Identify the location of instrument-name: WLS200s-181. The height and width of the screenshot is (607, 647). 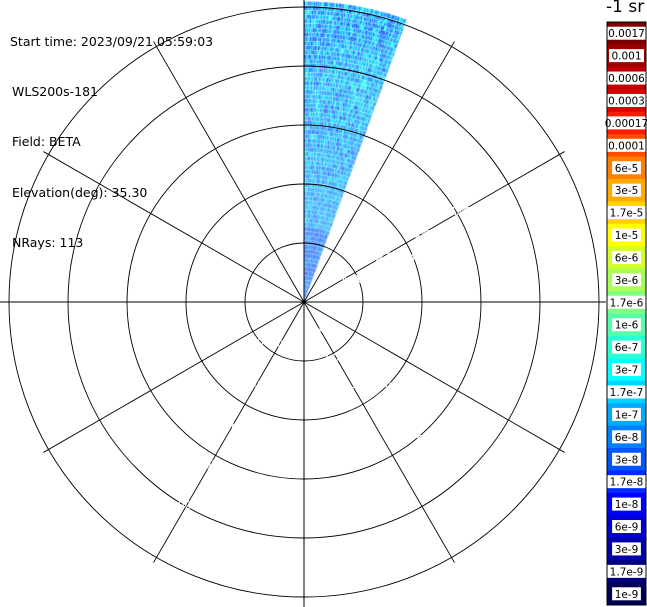
(55, 91).